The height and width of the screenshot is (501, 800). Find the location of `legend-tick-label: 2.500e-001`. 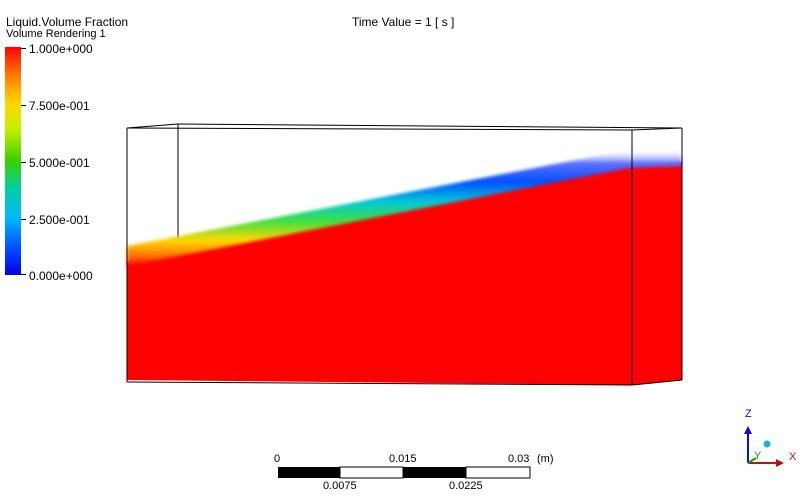

legend-tick-label: 2.500e-001 is located at coordinates (59, 220).